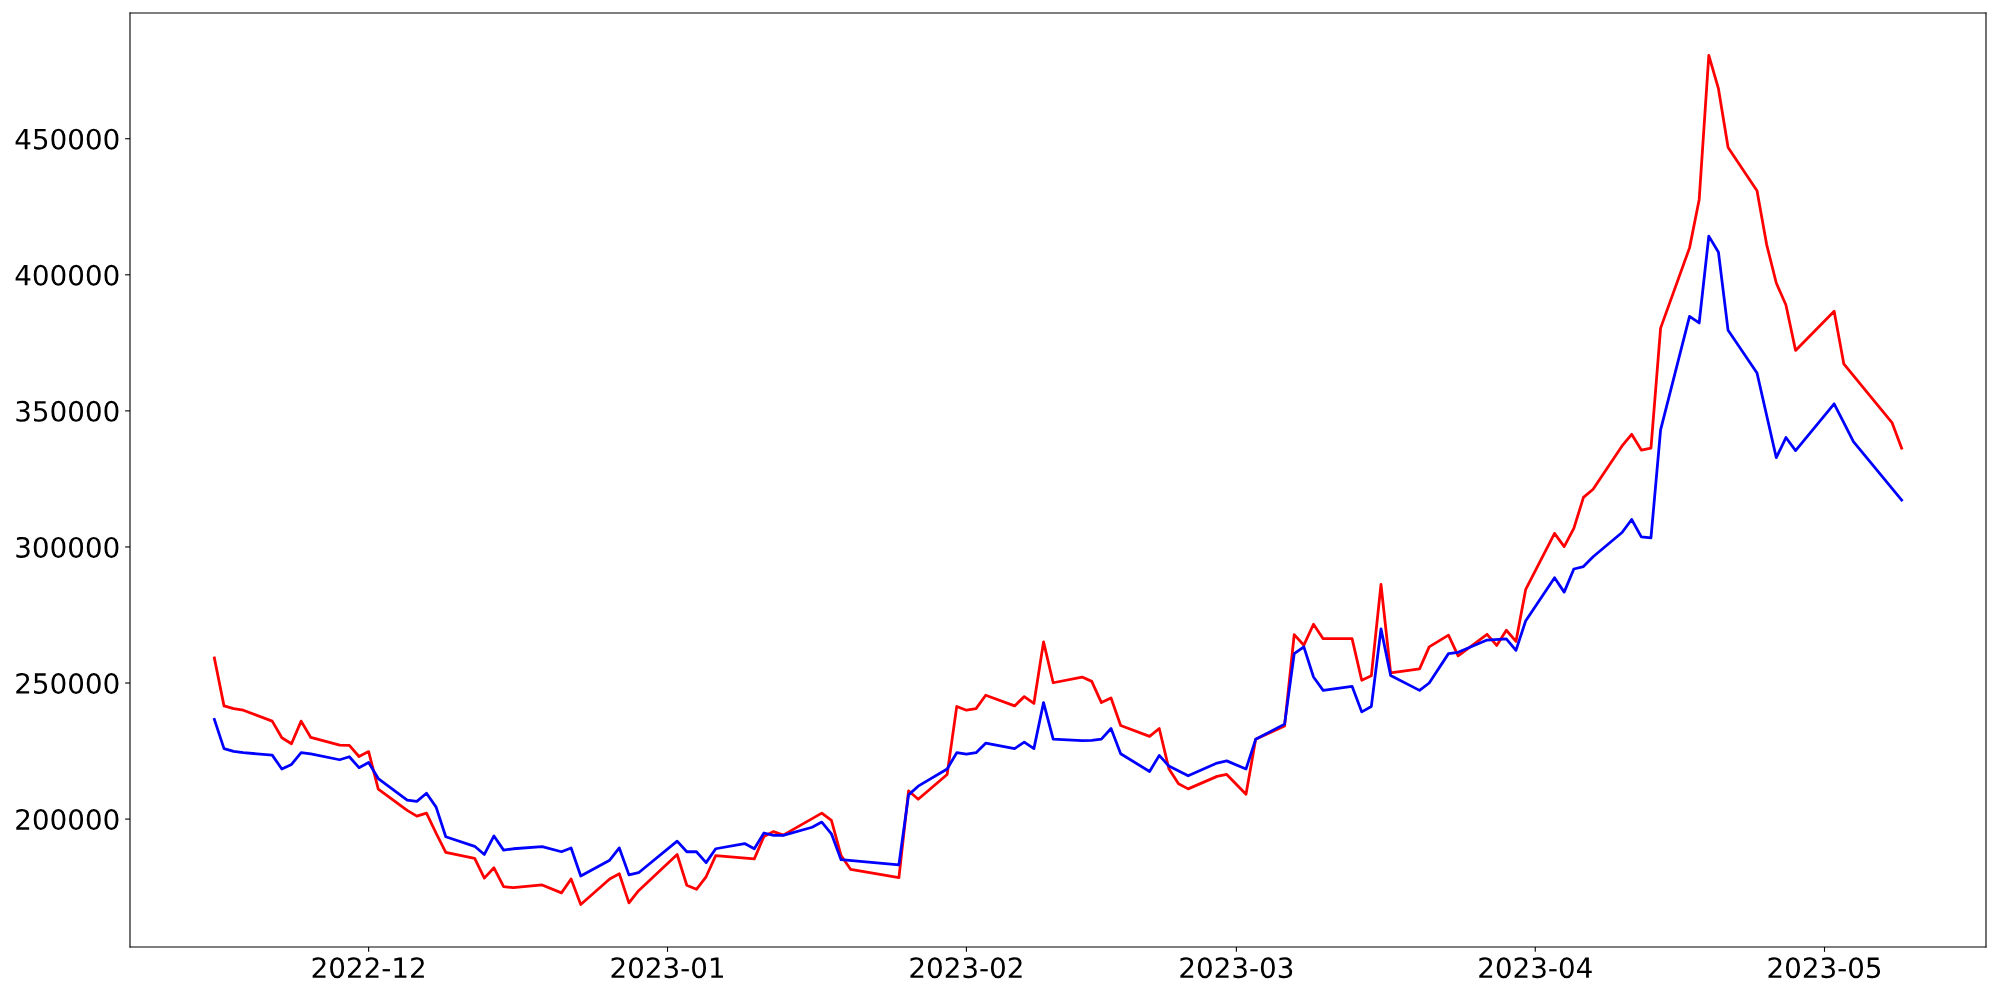 This screenshot has width=2000, height=1000. What do you see at coordinates (1824, 968) in the screenshot?
I see `x-tick-label: 2023-05` at bounding box center [1824, 968].